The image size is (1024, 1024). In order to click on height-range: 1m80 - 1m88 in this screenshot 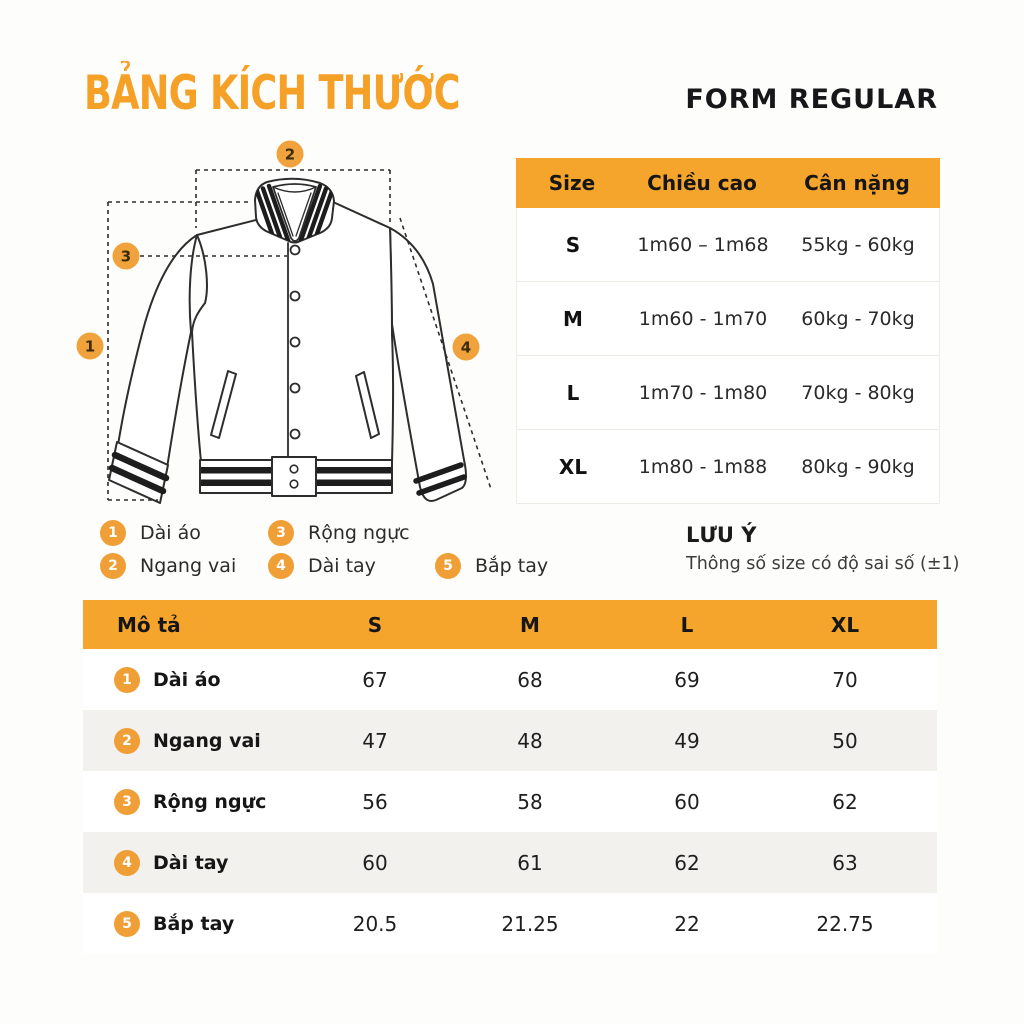, I will do `click(703, 466)`.